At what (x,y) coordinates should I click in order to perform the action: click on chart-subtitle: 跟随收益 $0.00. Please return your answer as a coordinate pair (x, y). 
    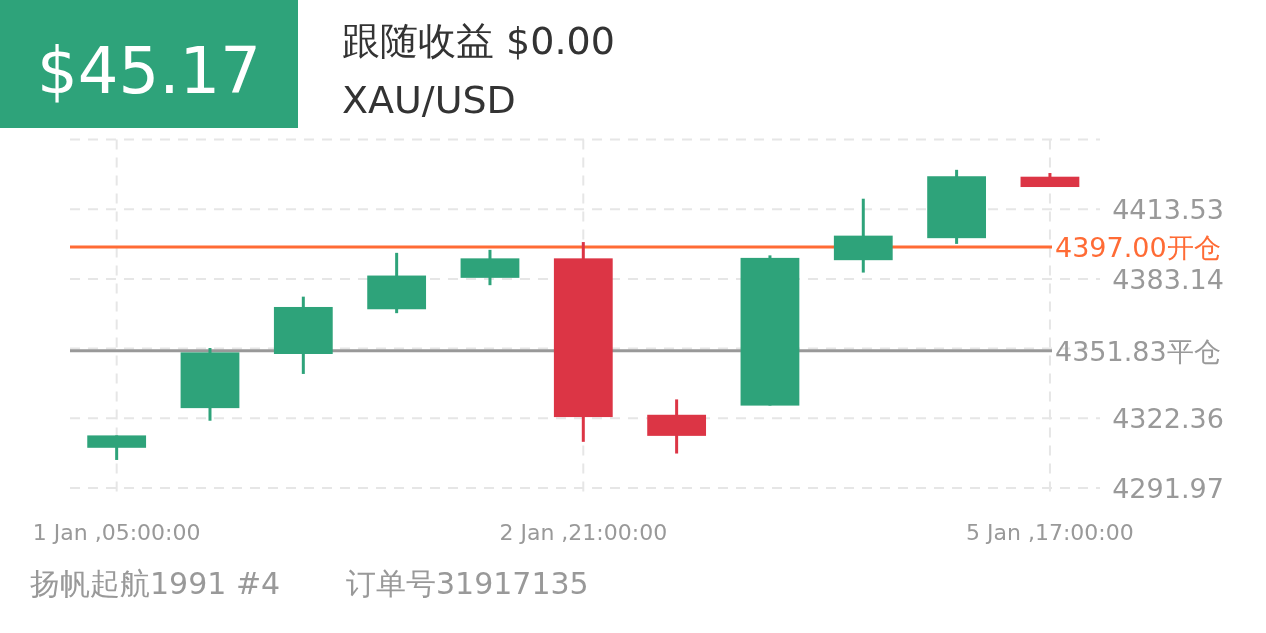
    Looking at the image, I should click on (478, 41).